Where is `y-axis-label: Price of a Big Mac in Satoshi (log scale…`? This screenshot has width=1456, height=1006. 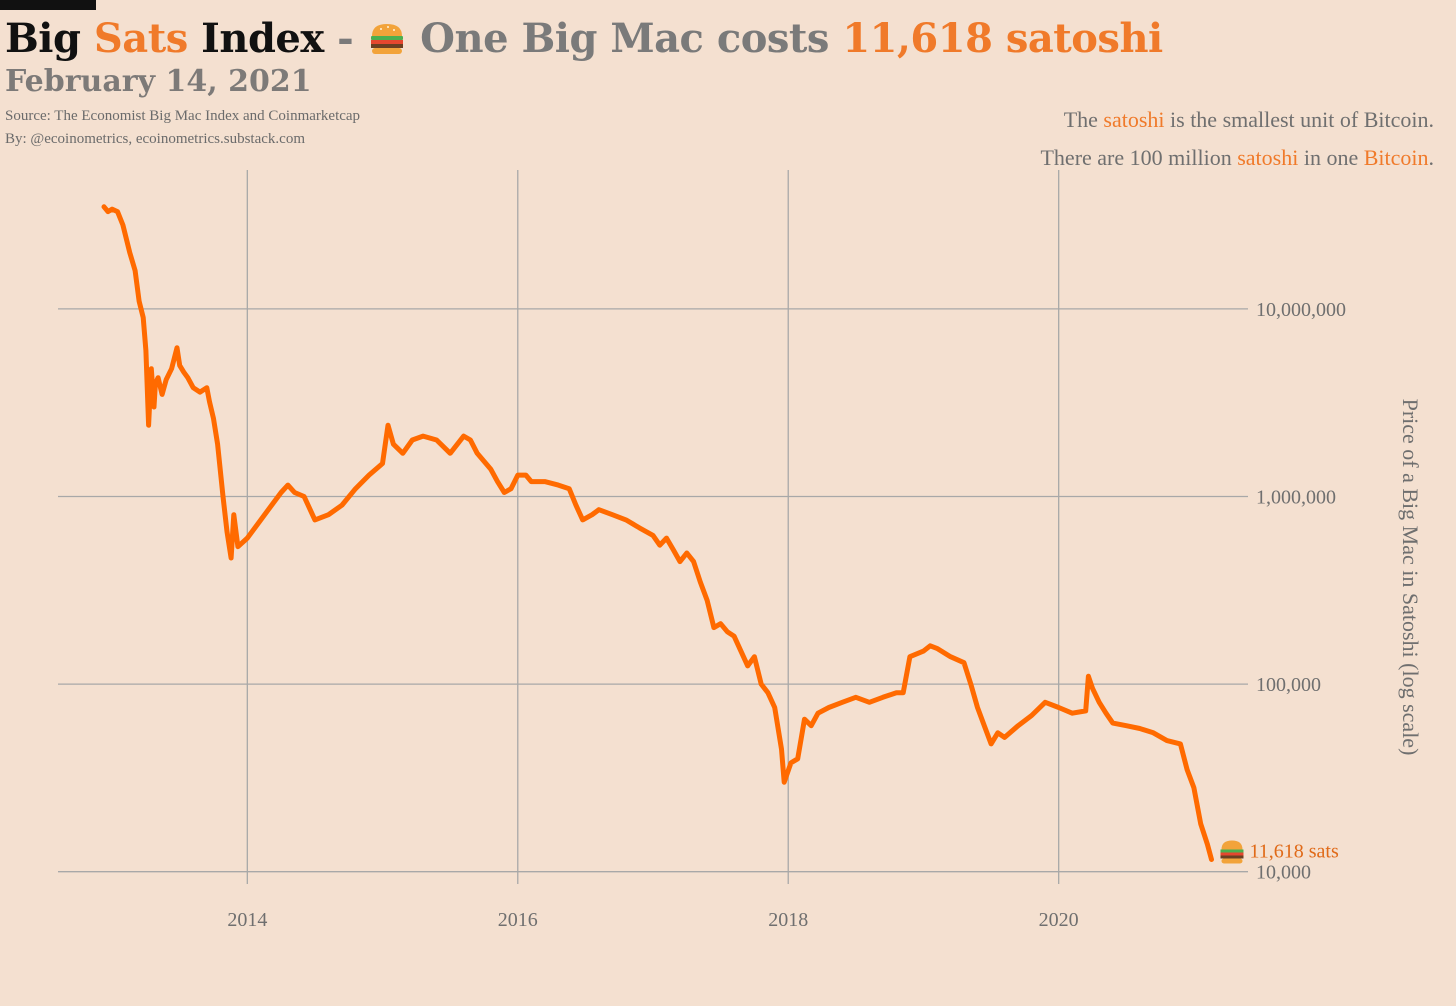
y-axis-label: Price of a Big Mac in Satoshi (log scale… is located at coordinates (1410, 577).